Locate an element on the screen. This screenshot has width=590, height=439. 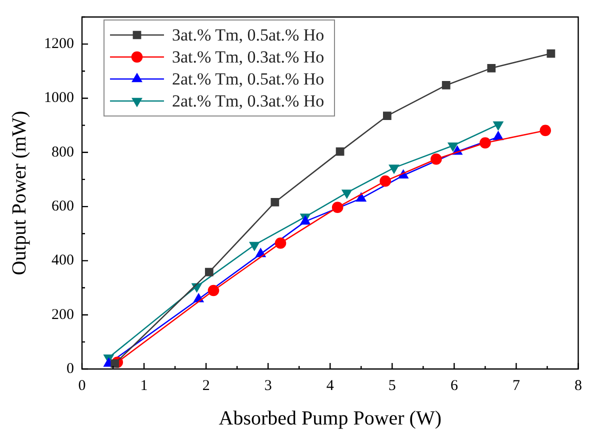
y-axis-title: Output Power (mW) is located at coordinates (19, 193).